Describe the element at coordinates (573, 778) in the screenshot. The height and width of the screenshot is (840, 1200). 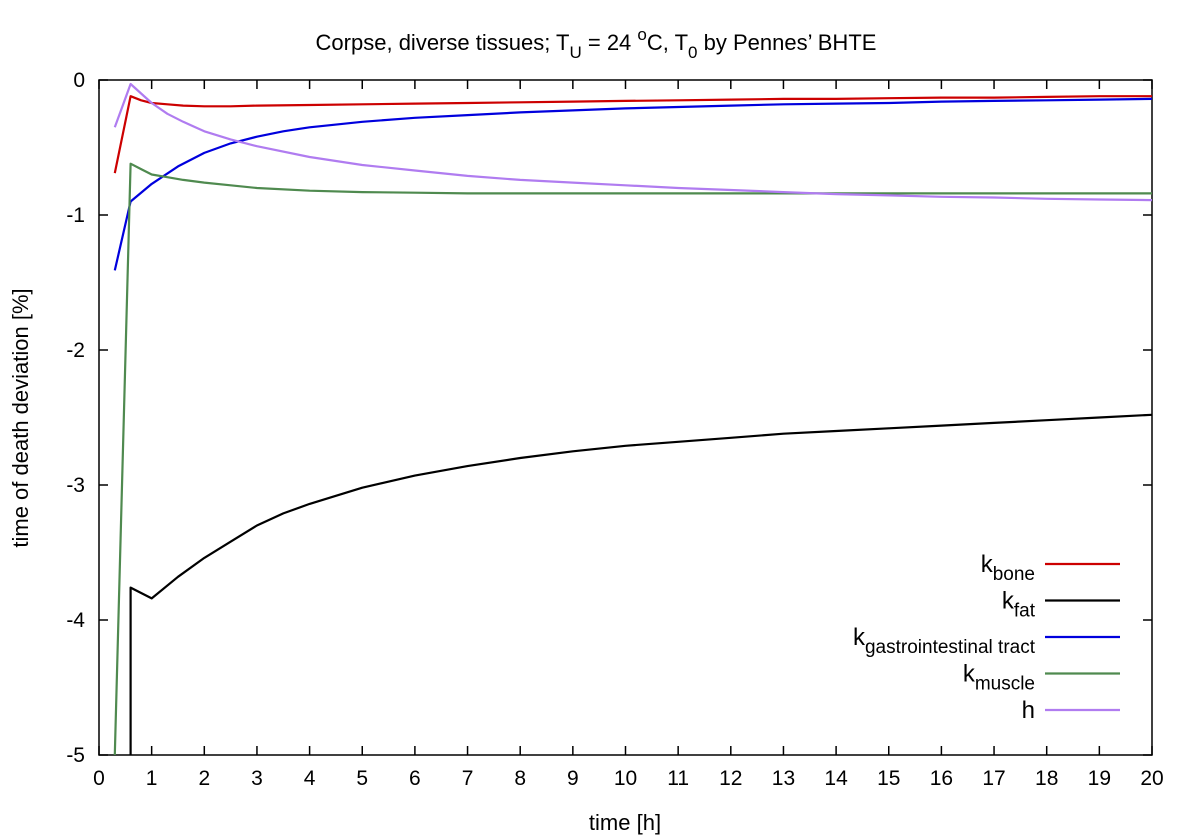
I see `x-tick-label: 9` at that location.